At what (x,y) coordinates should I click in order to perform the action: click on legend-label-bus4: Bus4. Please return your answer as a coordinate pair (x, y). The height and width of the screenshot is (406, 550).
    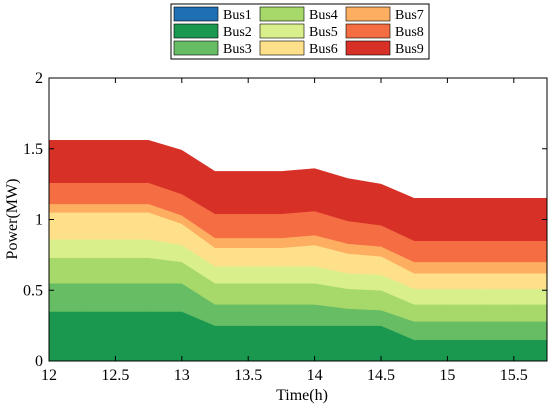
    Looking at the image, I should click on (323, 15).